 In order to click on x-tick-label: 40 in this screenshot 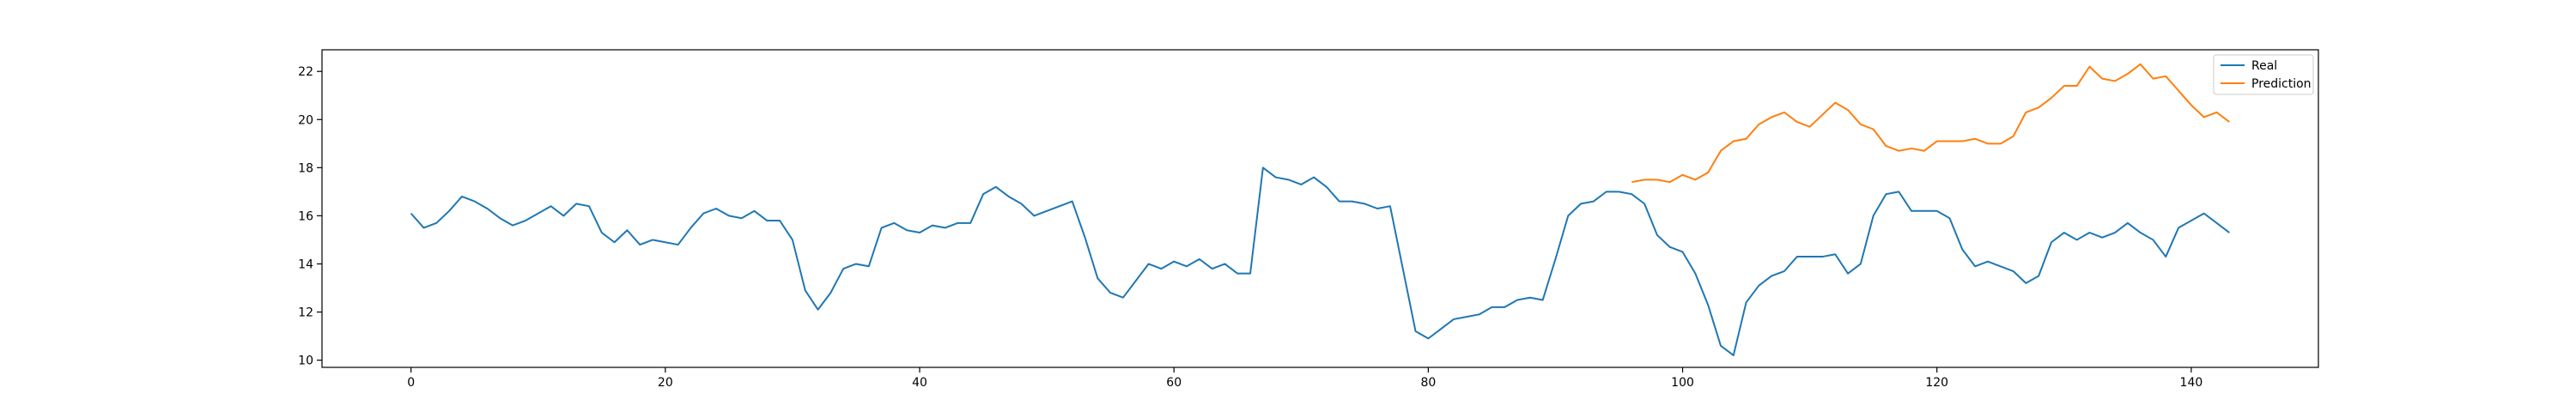, I will do `click(919, 383)`.